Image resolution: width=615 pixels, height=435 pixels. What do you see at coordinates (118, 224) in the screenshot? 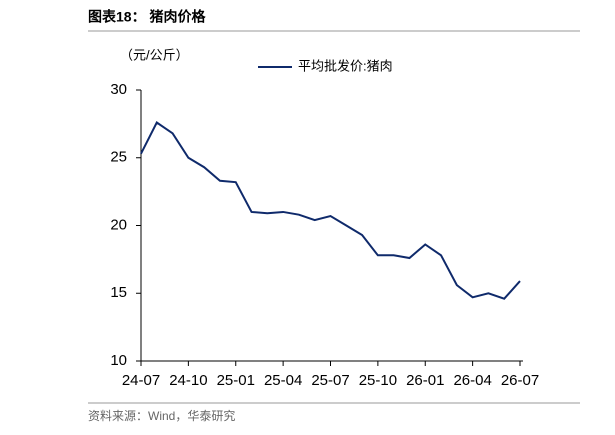
I see `y-tick-label: 20` at bounding box center [118, 224].